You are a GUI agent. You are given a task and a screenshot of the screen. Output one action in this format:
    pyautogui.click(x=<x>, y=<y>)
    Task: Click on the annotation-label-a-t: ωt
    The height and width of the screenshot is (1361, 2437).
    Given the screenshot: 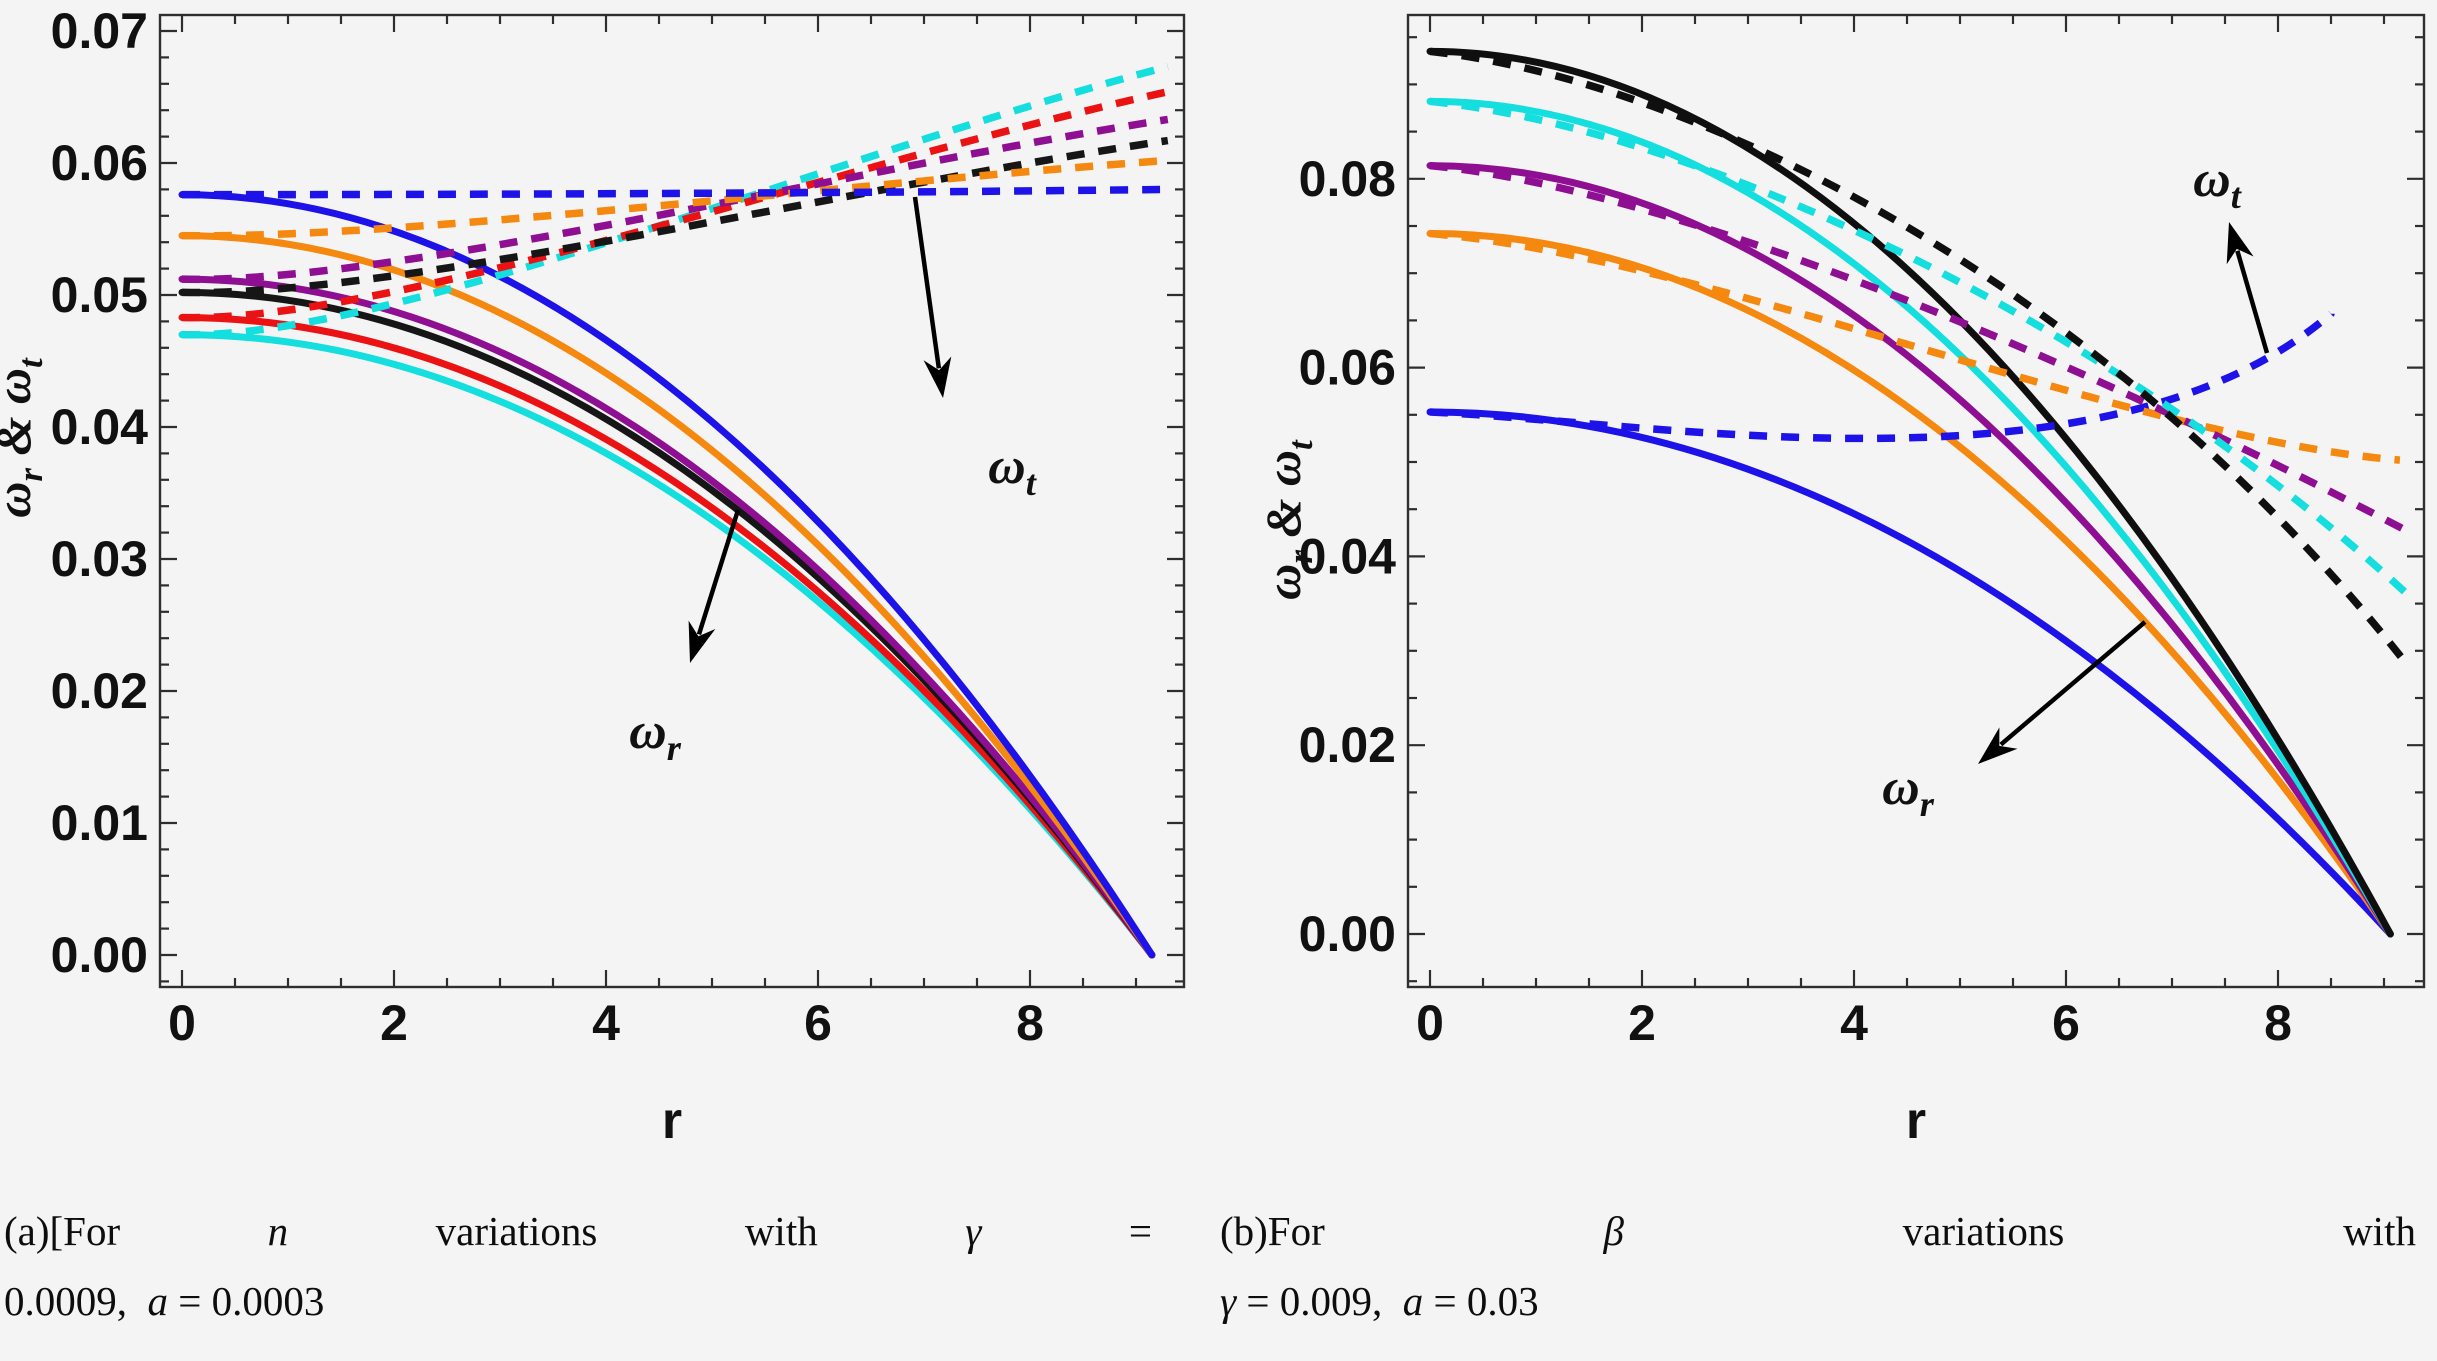 What is the action you would take?
    pyautogui.click(x=1013, y=470)
    